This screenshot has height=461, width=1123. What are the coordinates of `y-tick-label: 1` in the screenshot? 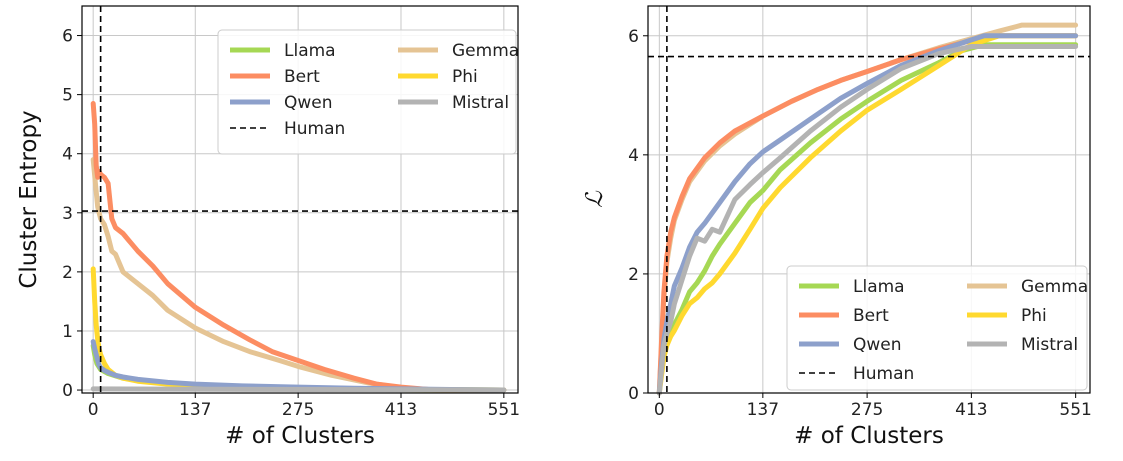 It's located at (67, 332).